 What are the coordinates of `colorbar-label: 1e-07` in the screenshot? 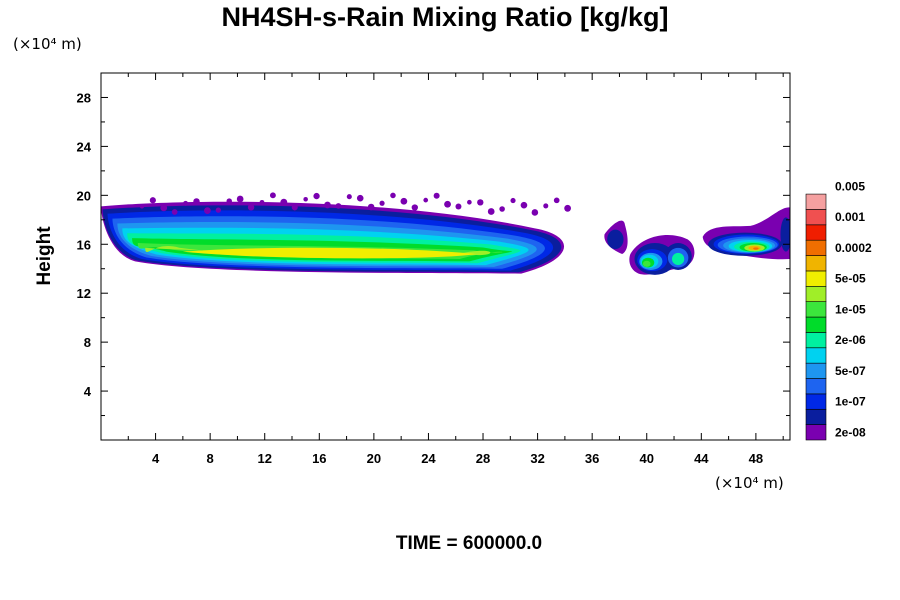 It's located at (850, 402).